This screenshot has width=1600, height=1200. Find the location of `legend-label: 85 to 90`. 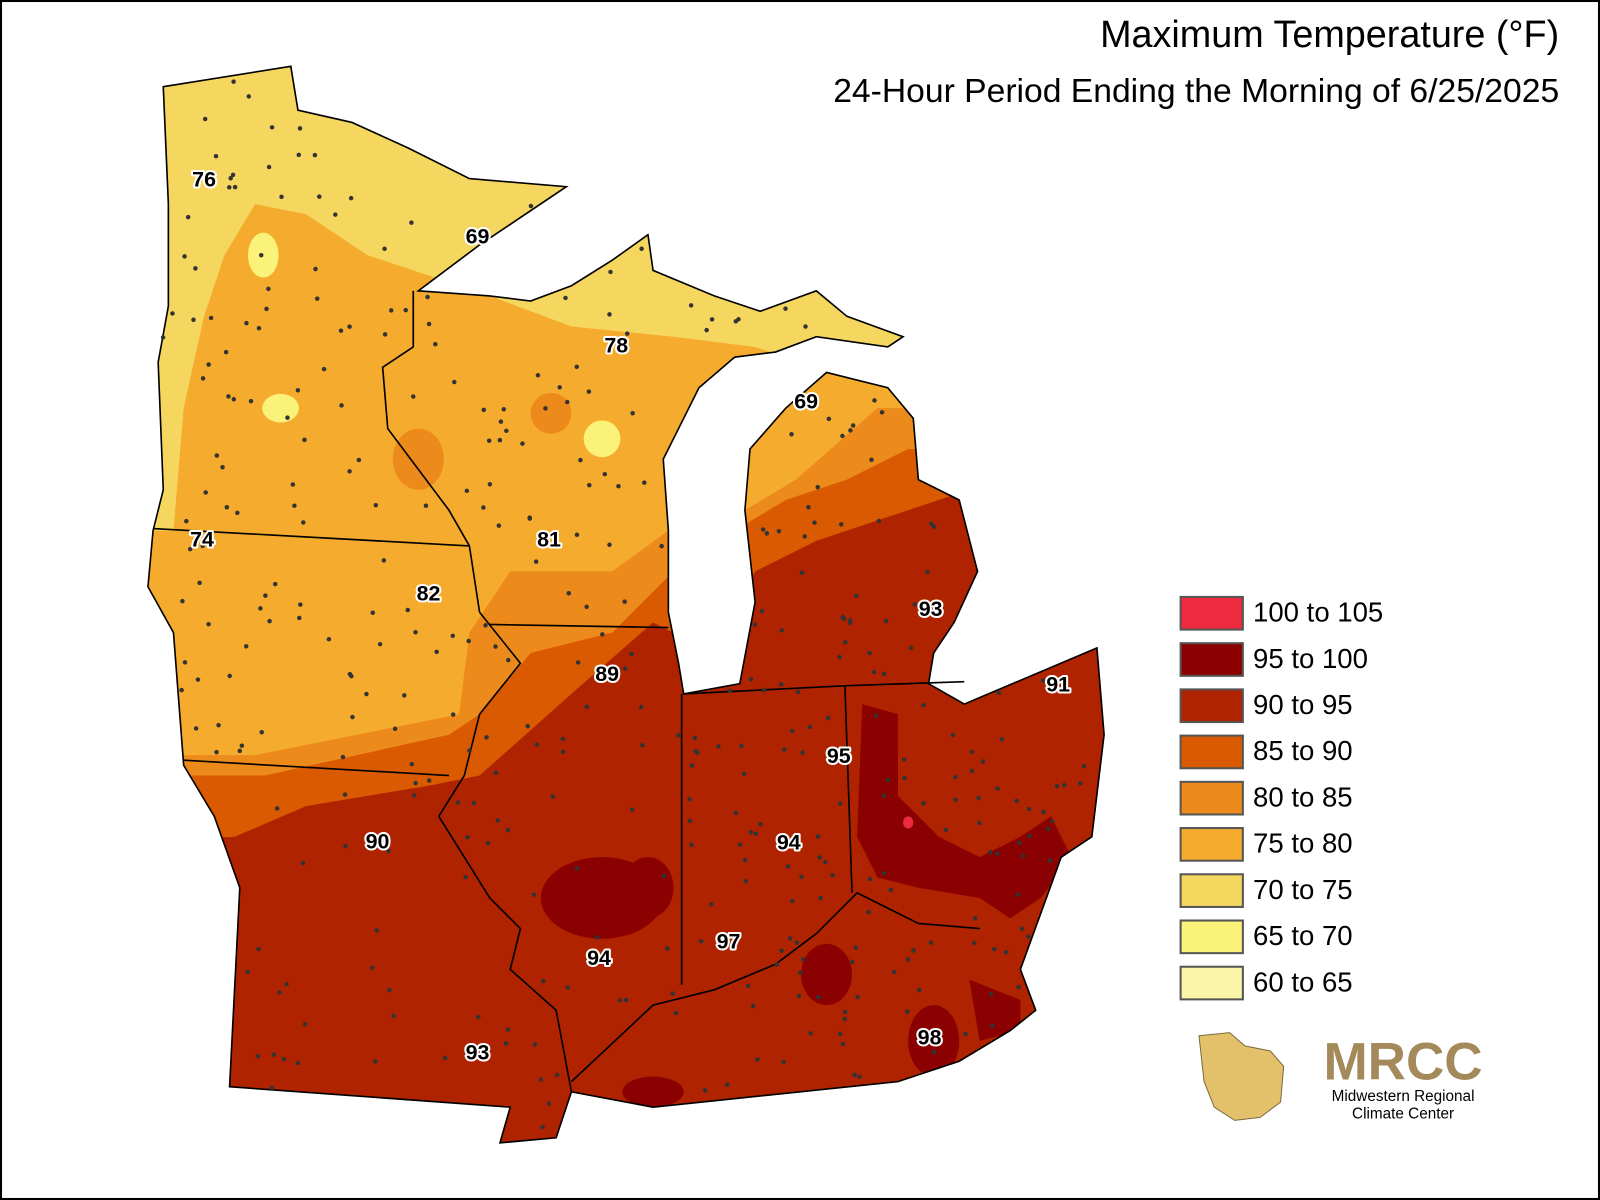

legend-label: 85 to 90 is located at coordinates (1303, 750).